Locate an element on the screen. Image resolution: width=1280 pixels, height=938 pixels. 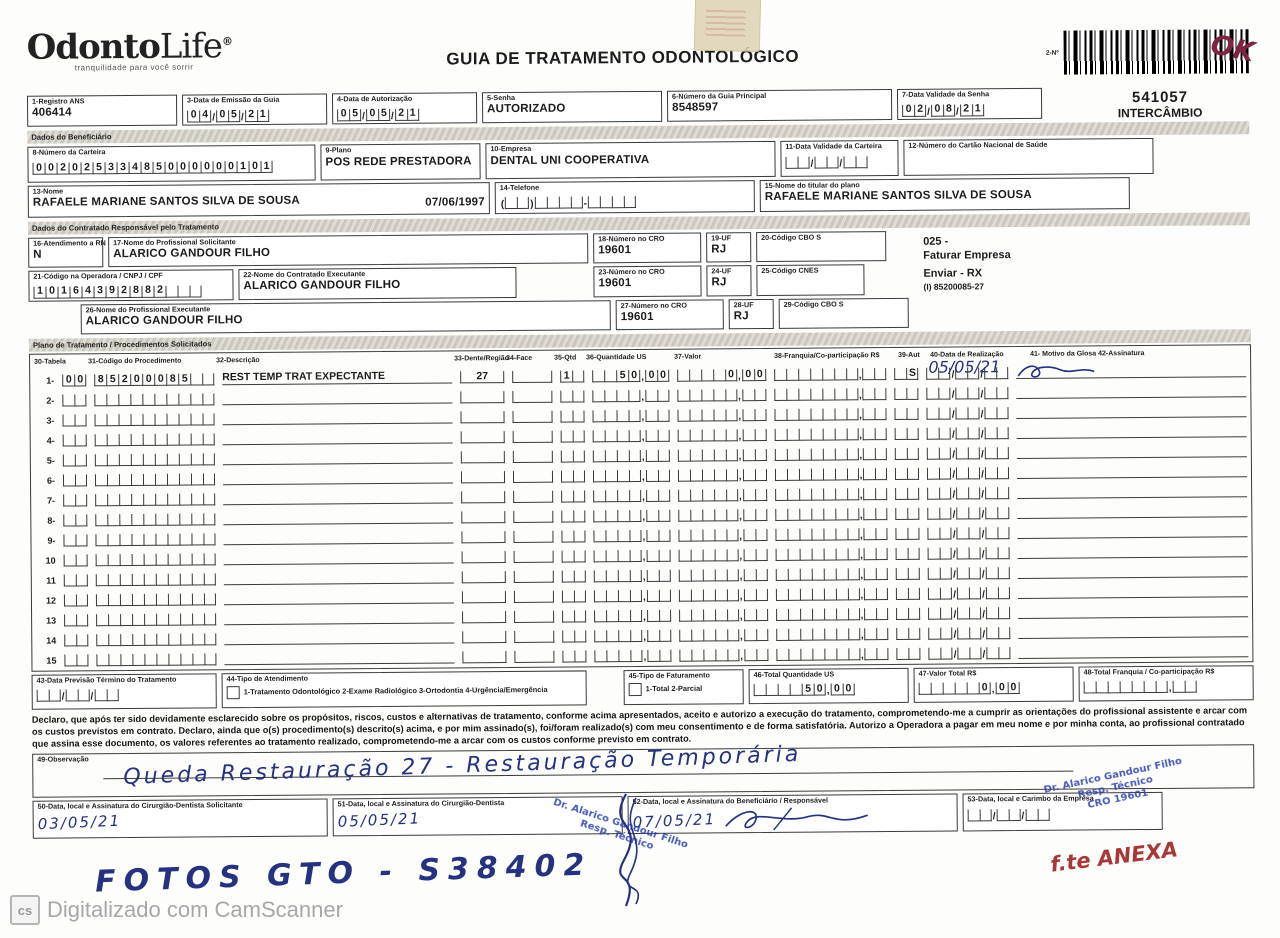
camscanner-watermark: cs Digitalizado com CamScanner is located at coordinates (176, 910).